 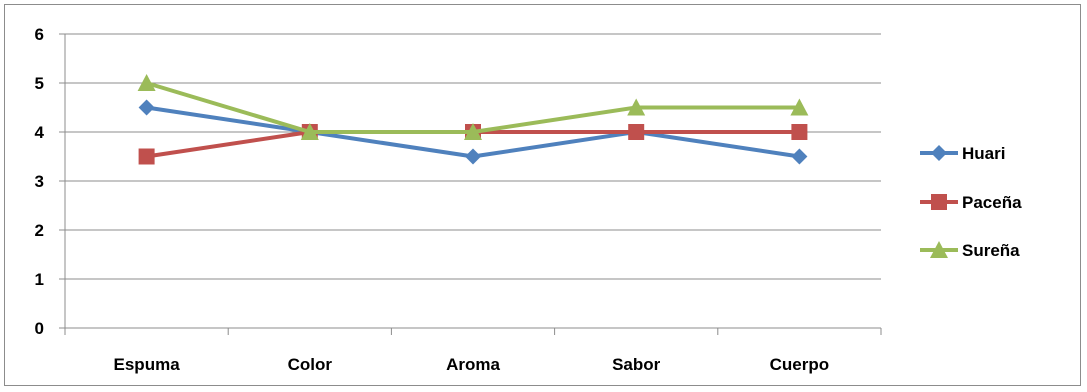 I want to click on y-tick-label: 1, so click(x=39, y=279).